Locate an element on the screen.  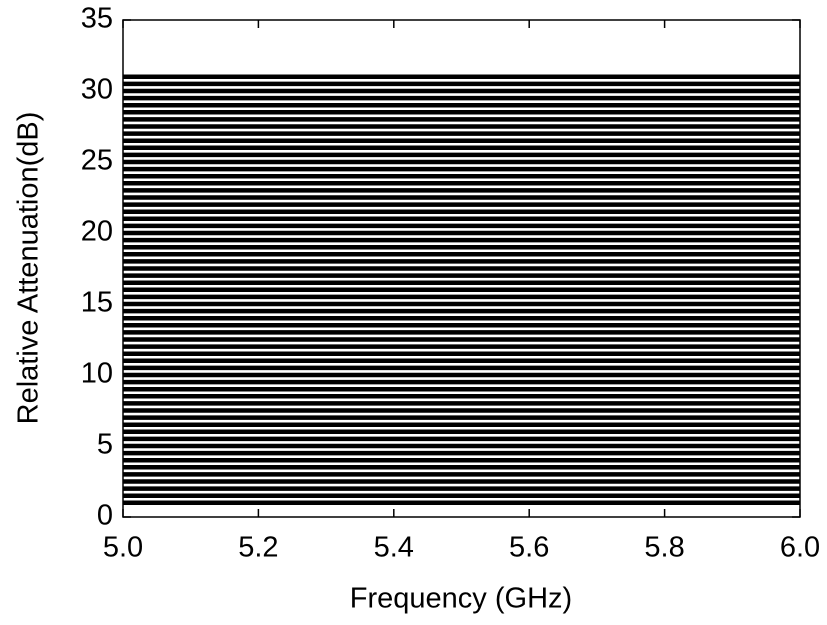
y-axis-label: Relative Attenuation(dB) is located at coordinates (29, 268).